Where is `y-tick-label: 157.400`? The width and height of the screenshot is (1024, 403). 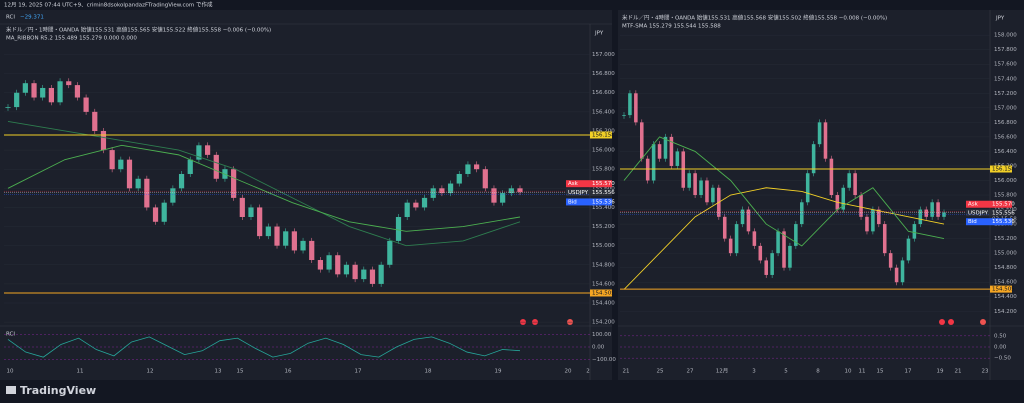
y-tick-label: 157.400 is located at coordinates (1005, 79).